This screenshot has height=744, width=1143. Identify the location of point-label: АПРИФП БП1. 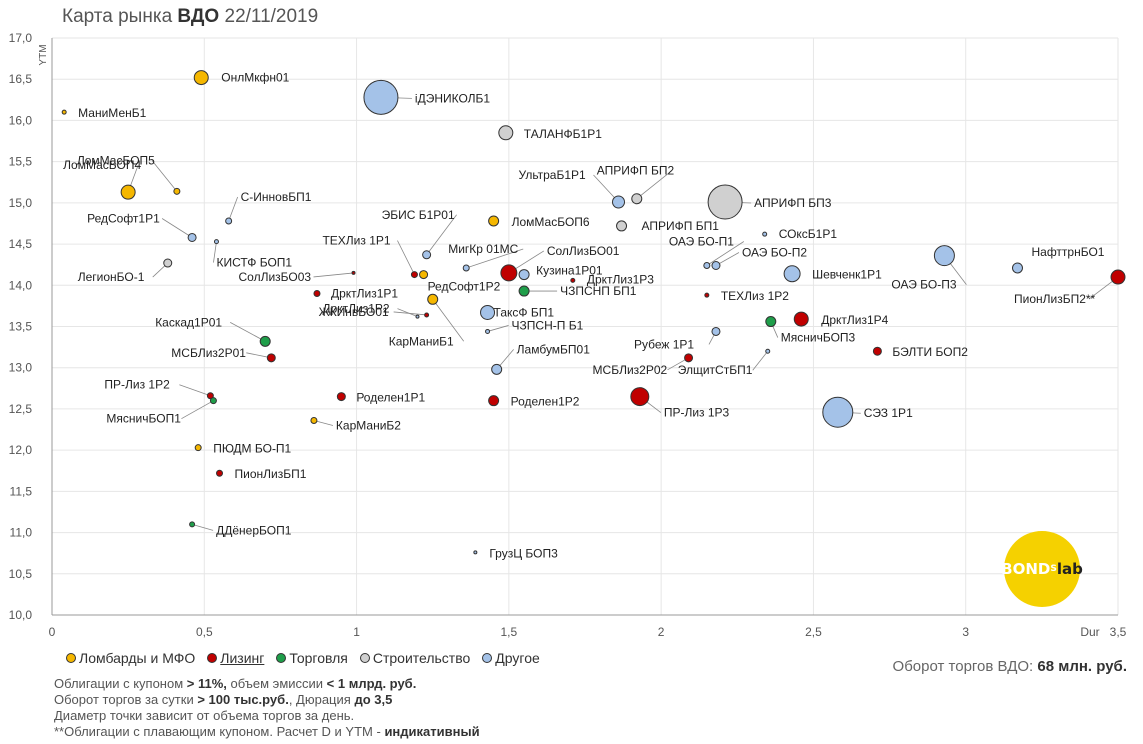
(681, 226).